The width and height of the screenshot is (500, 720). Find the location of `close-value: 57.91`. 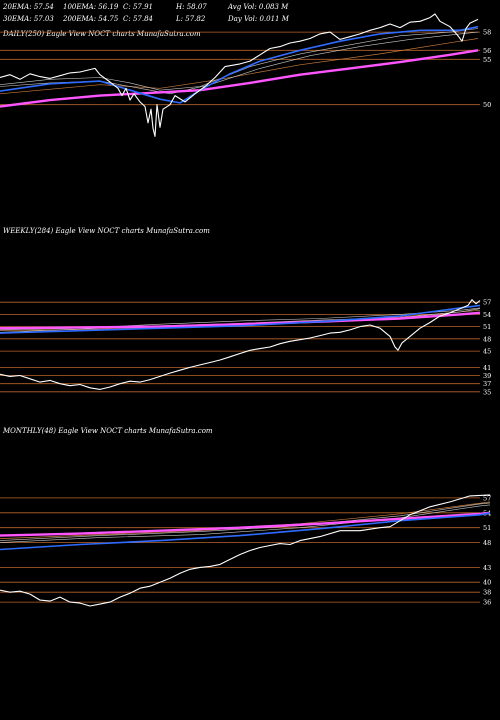

close-value: 57.91 is located at coordinates (143, 7).